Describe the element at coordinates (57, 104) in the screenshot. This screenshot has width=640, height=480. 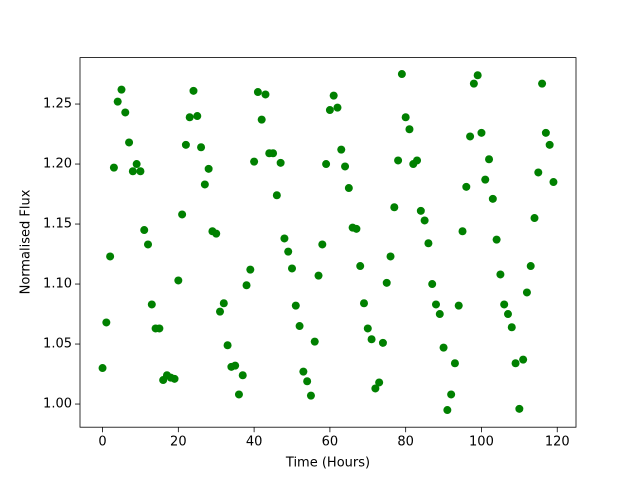
I see `y-tick-label: 1.25` at that location.